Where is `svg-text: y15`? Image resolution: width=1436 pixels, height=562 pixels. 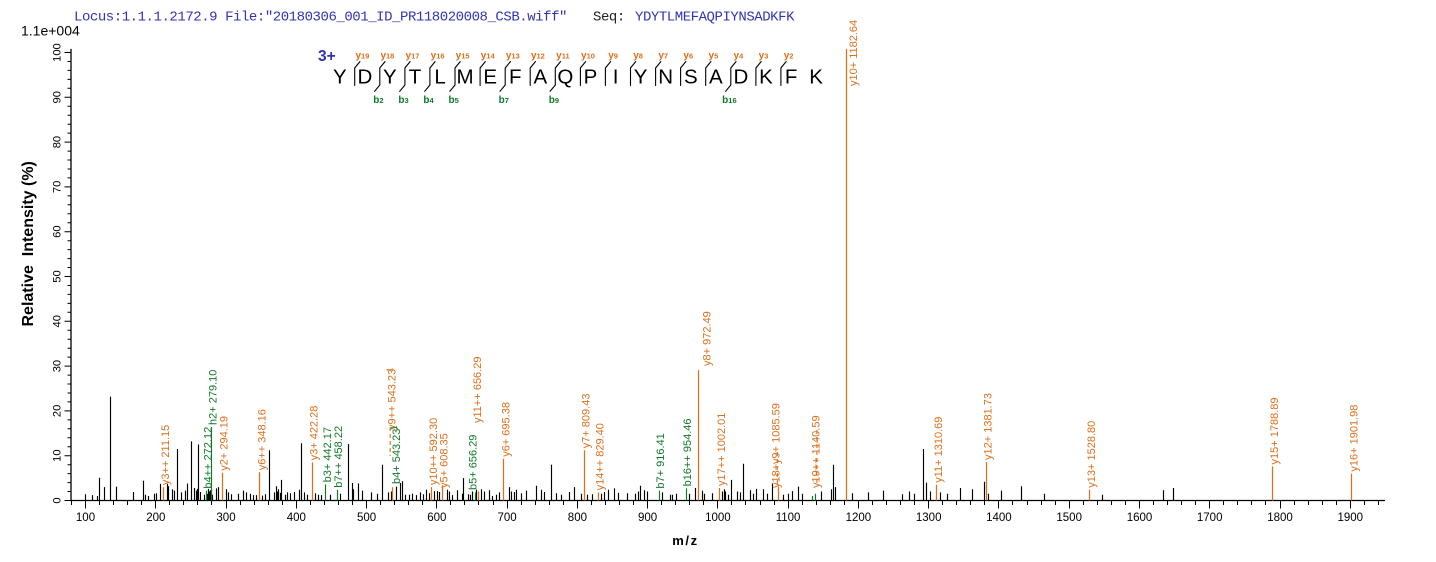
svg-text: y15 is located at coordinates (463, 56).